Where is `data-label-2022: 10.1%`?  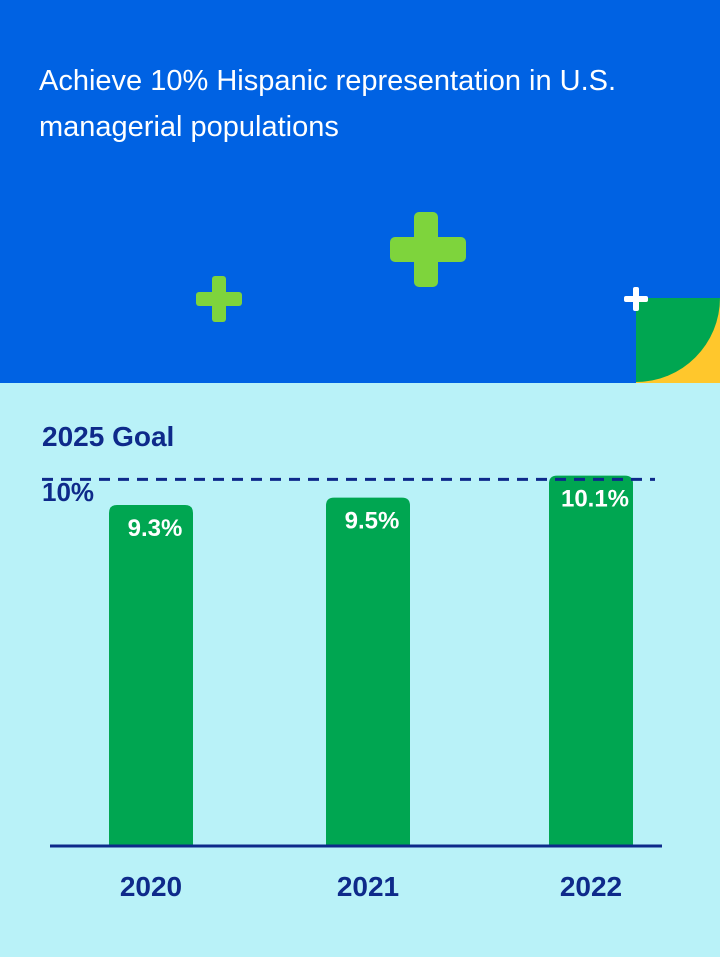
data-label-2022: 10.1% is located at coordinates (595, 499).